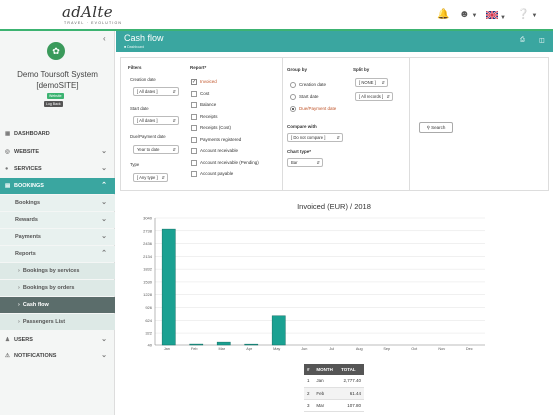  I want to click on type-select: [ Any type ] ⇵, so click(150, 177).